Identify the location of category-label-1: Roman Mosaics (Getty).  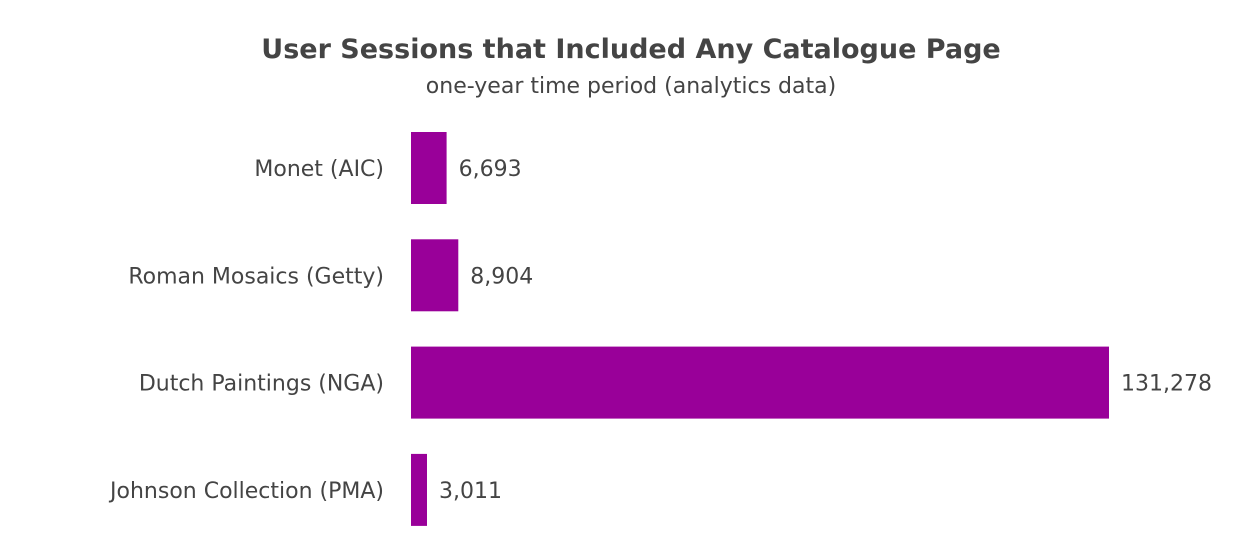
(256, 276).